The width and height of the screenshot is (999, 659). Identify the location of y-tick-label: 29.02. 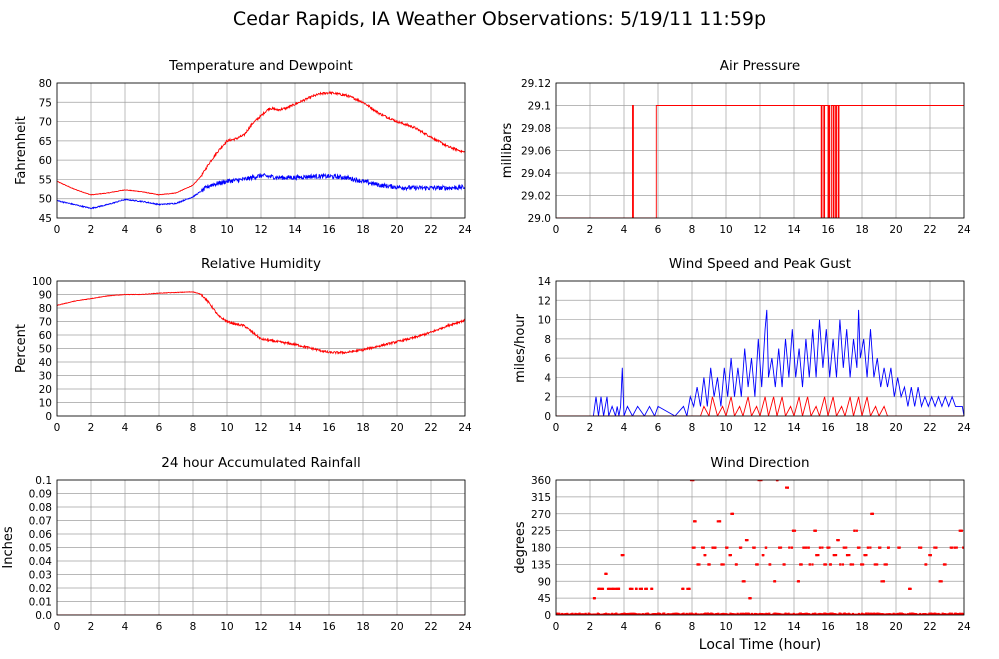
(536, 197).